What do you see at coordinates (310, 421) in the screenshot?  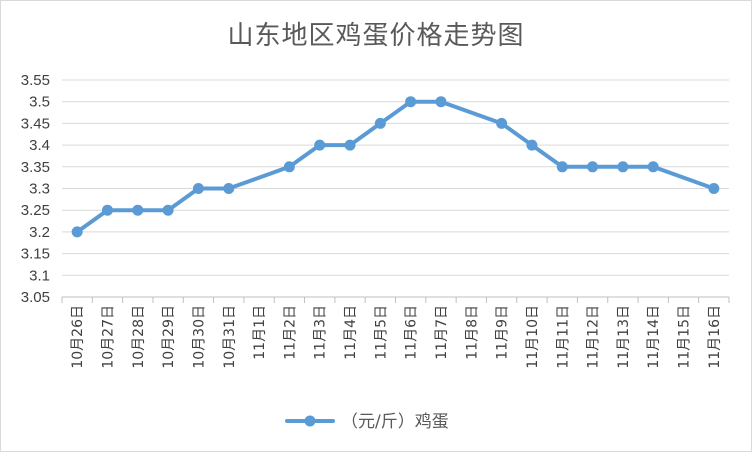 I see `legend-marker` at bounding box center [310, 421].